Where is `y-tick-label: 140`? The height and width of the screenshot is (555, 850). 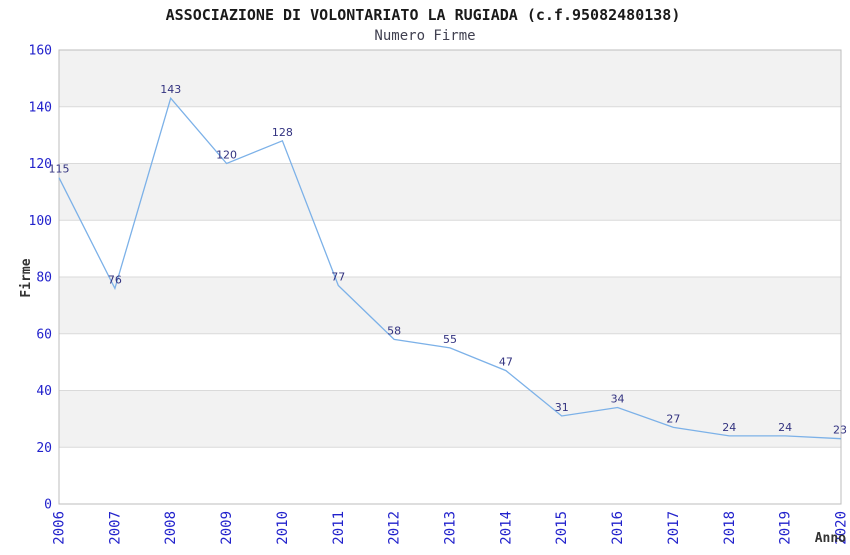 y-tick-label: 140 is located at coordinates (40, 107).